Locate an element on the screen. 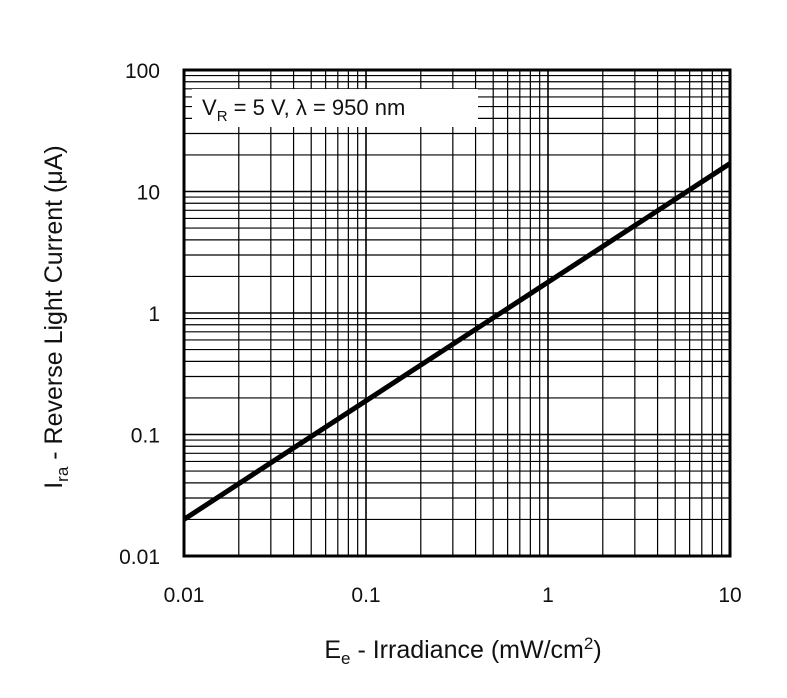 The image size is (787, 698). y-axis-title-sub: ra is located at coordinates (62, 474).